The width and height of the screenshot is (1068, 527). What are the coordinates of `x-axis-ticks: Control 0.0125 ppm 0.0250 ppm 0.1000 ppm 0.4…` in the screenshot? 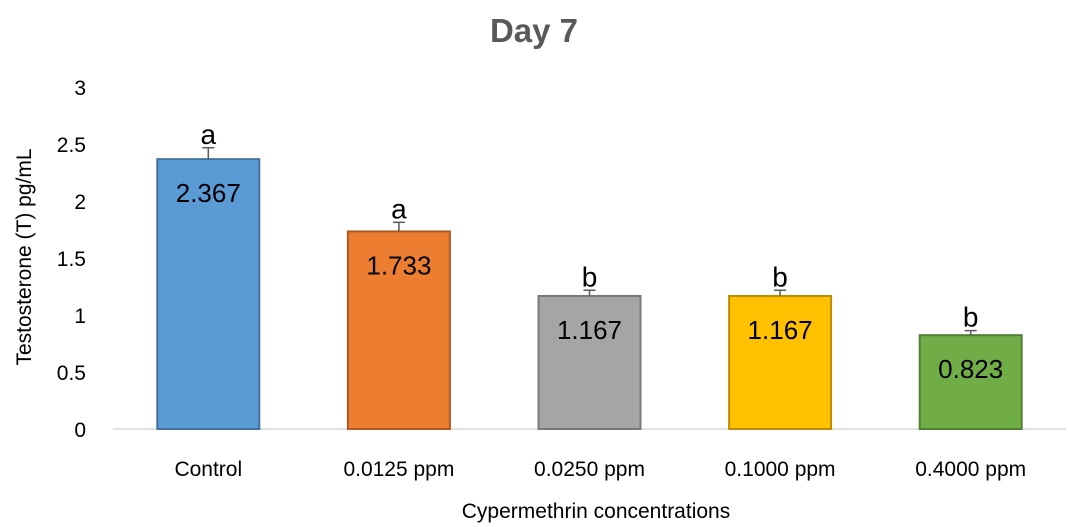 It's located at (600, 469).